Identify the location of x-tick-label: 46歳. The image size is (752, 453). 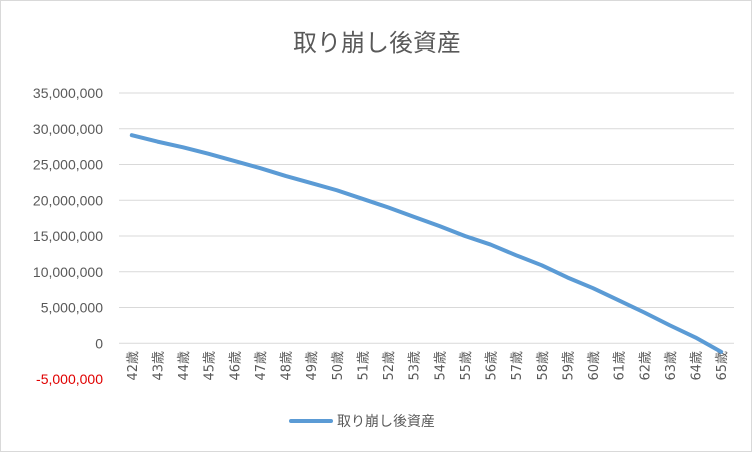
(235, 366).